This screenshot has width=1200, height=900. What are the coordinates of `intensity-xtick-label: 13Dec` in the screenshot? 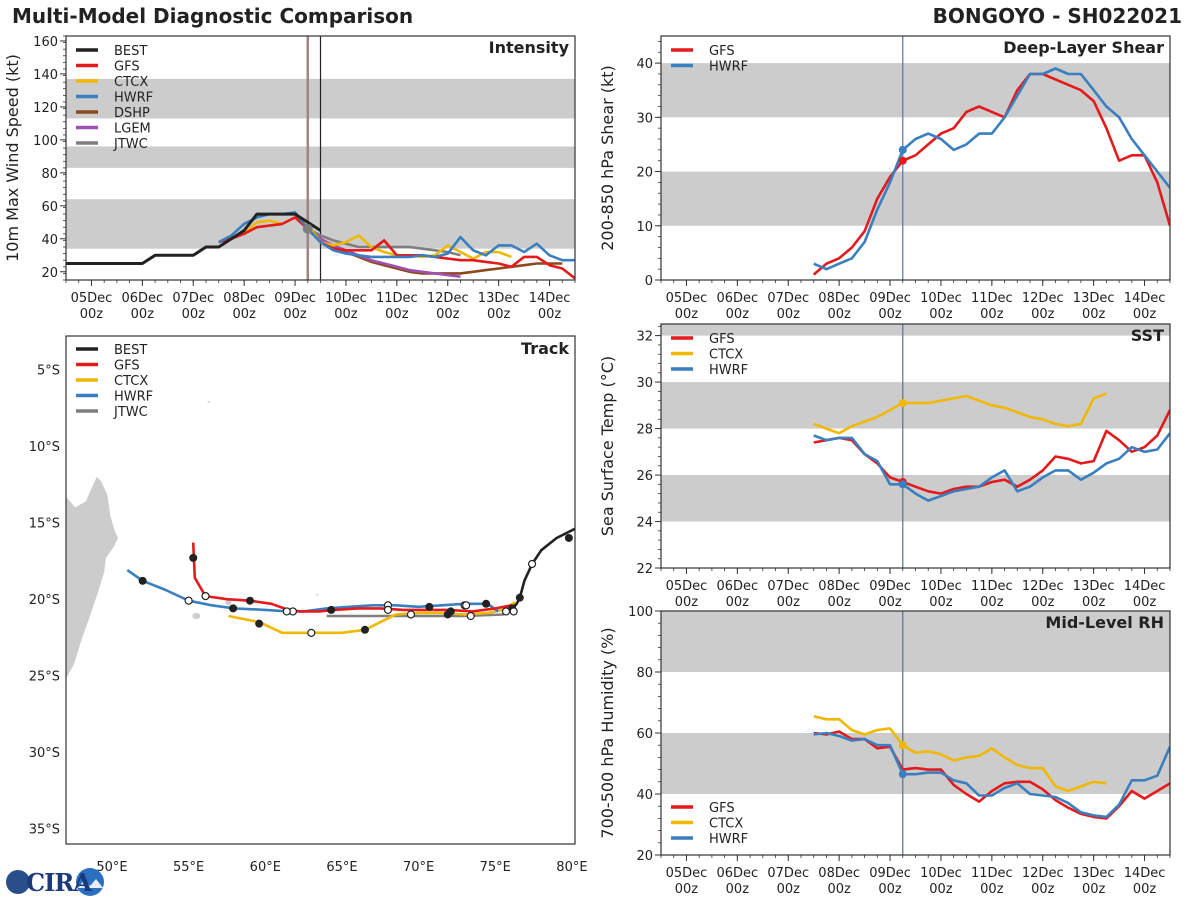 It's located at (499, 298).